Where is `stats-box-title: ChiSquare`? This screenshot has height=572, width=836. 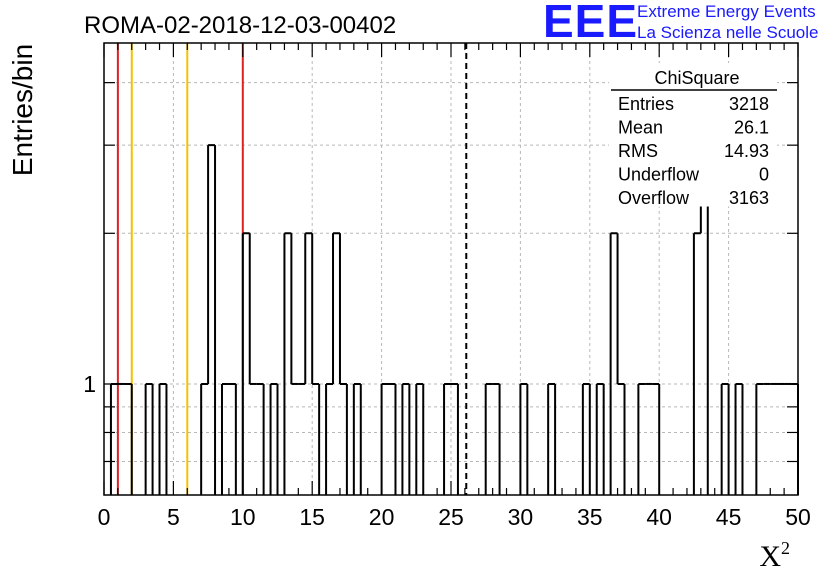 stats-box-title: ChiSquare is located at coordinates (696, 78).